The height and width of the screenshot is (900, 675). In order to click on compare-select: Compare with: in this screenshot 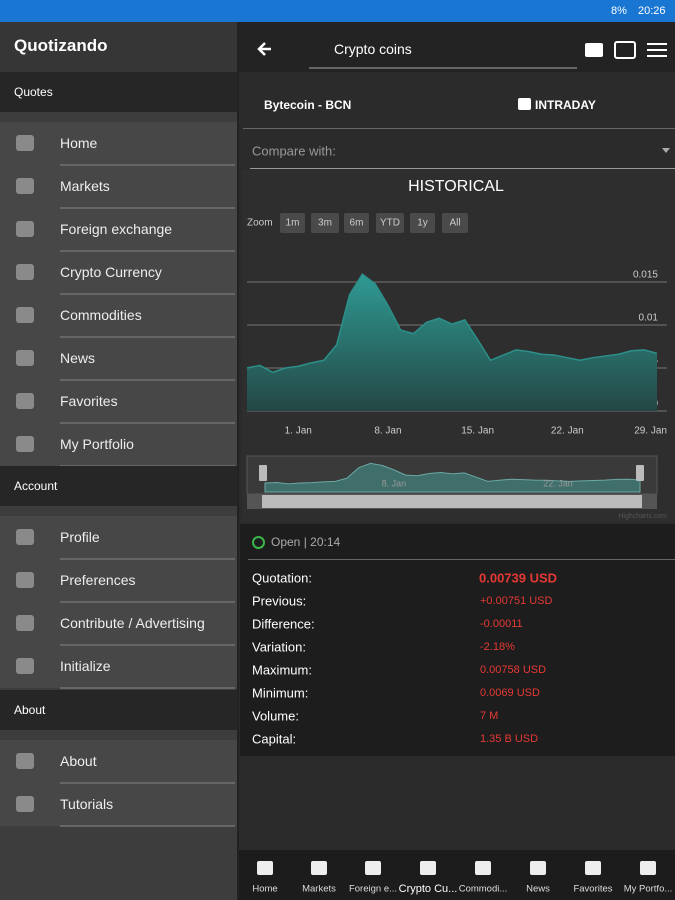, I will do `click(294, 151)`.